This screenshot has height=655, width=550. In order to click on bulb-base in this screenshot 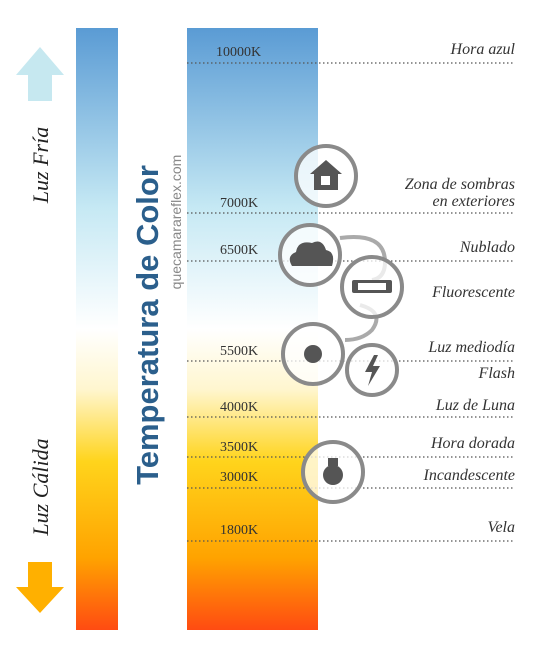, I will do `click(333, 462)`.